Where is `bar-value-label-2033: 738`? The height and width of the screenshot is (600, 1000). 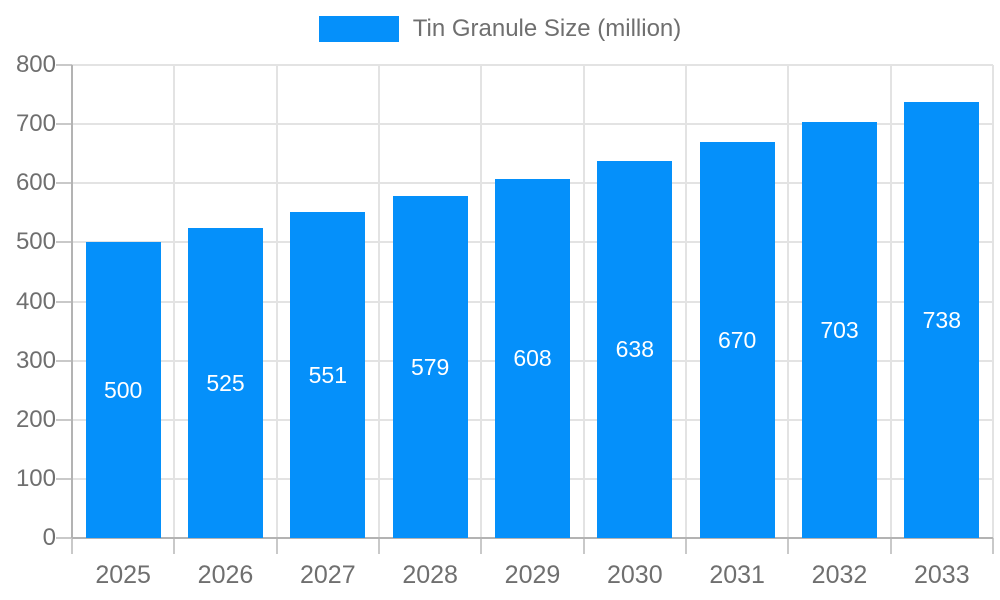 bar-value-label-2033: 738 is located at coordinates (942, 319).